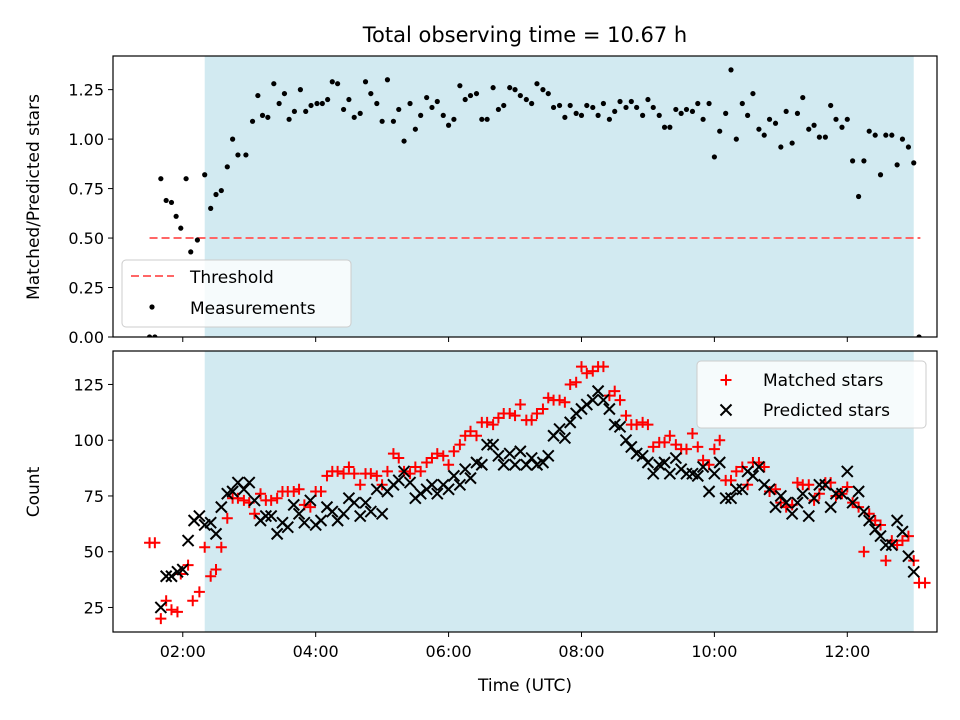  I want to click on top-y-axis-label: Matched/Predicted stars, so click(34, 197).